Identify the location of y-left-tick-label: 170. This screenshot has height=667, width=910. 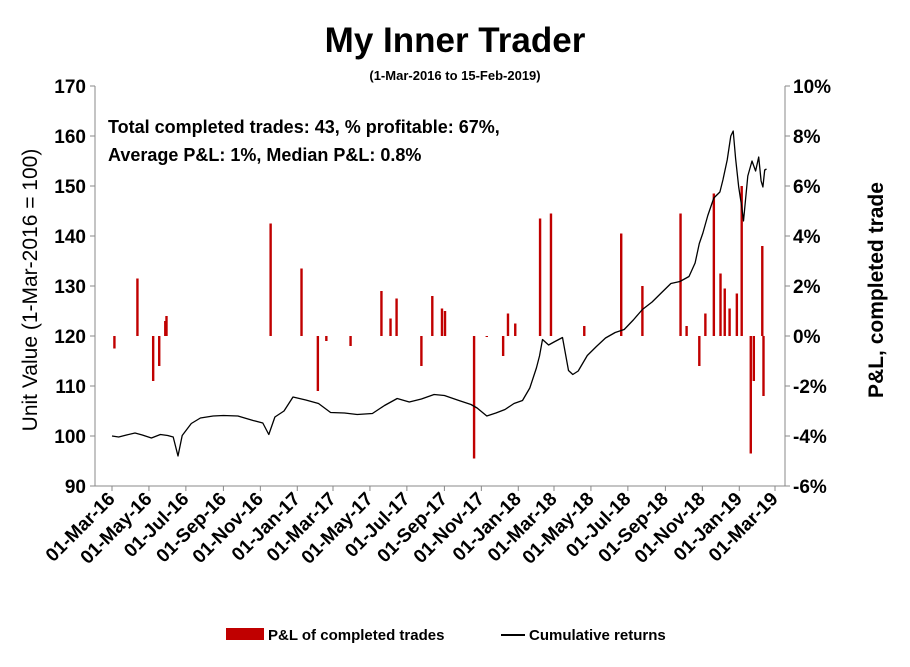
(70, 87).